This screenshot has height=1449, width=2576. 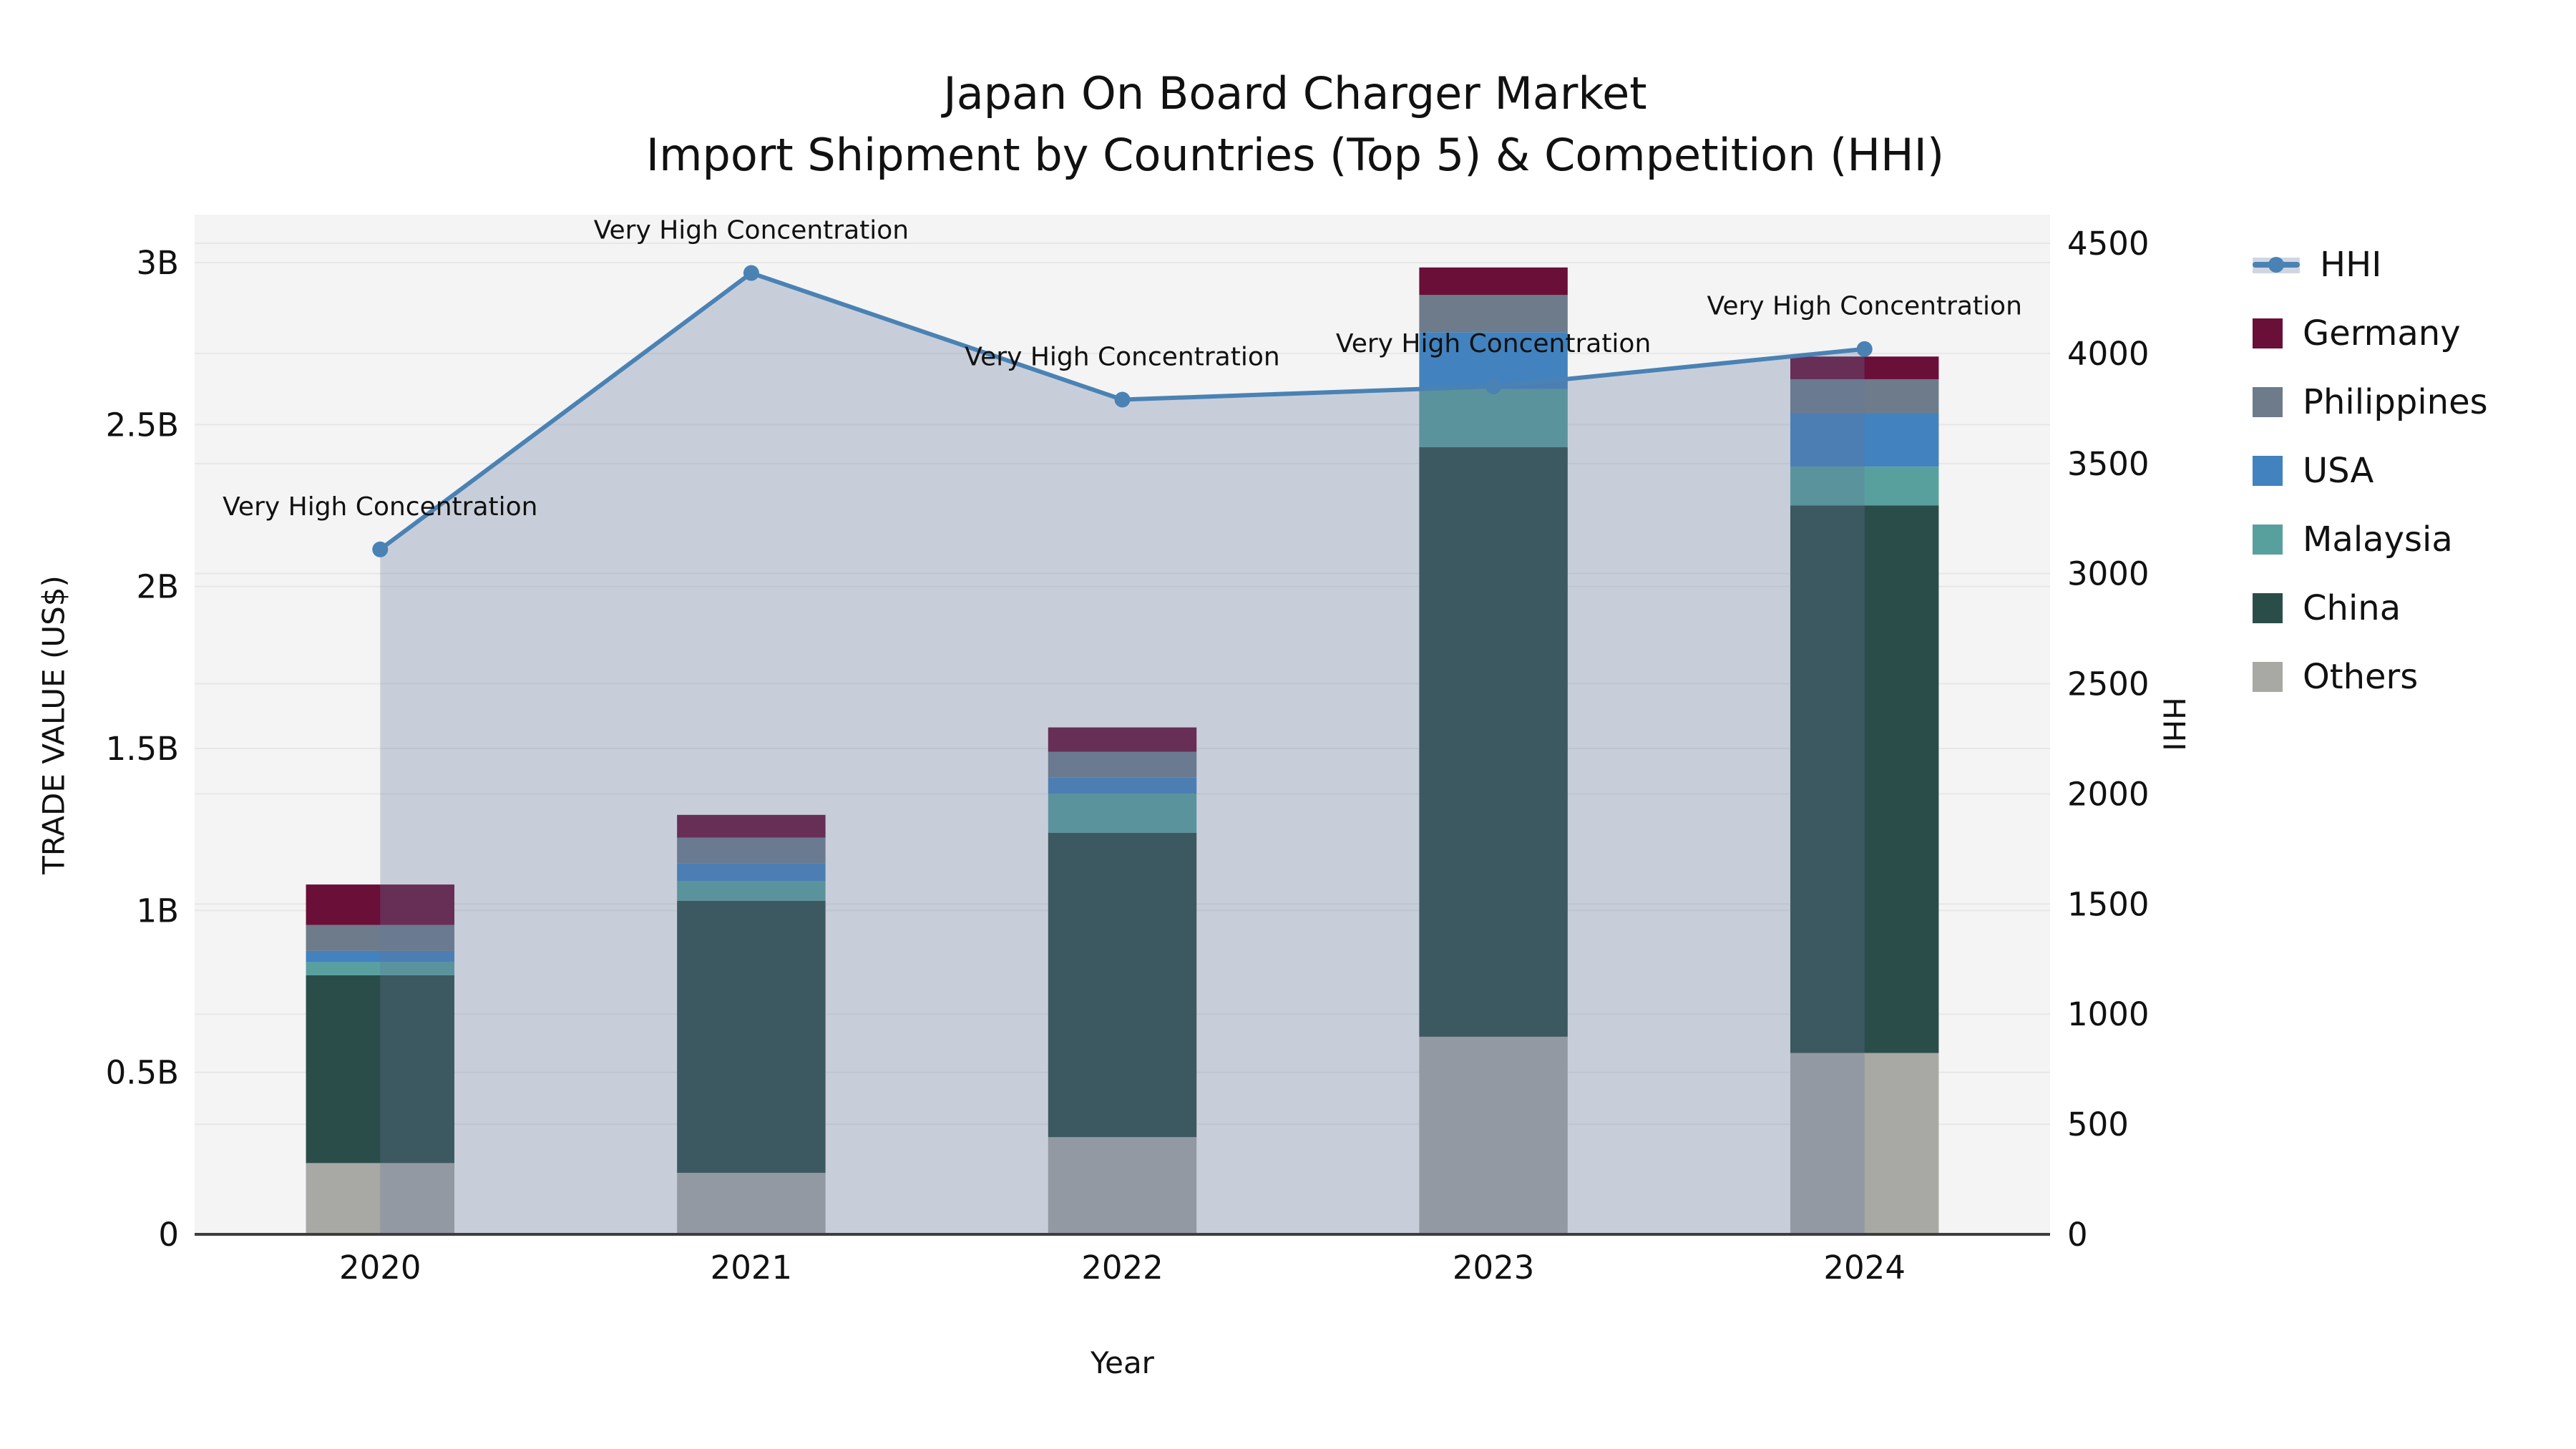 What do you see at coordinates (1493, 387) in the screenshot?
I see `hhi-marker-2023` at bounding box center [1493, 387].